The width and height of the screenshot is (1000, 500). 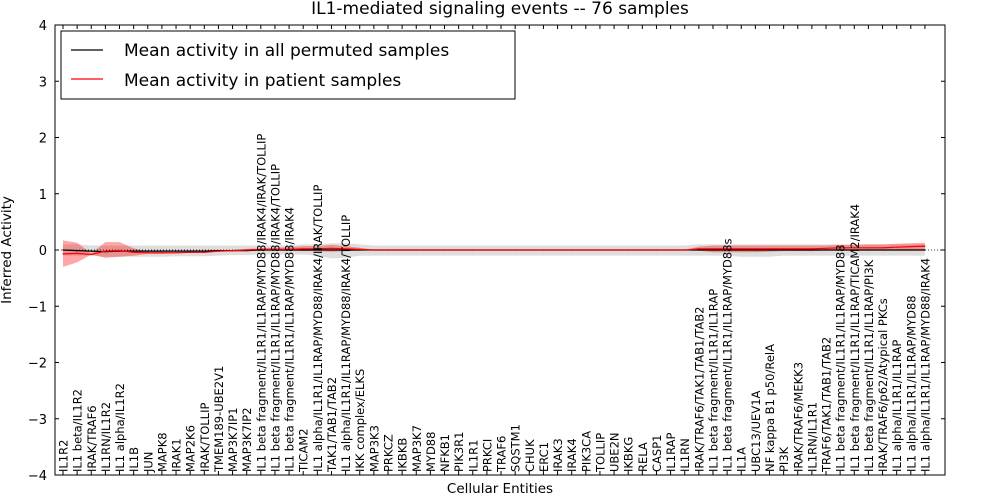 I want to click on x-category-label: PIK3CA, so click(x=586, y=451).